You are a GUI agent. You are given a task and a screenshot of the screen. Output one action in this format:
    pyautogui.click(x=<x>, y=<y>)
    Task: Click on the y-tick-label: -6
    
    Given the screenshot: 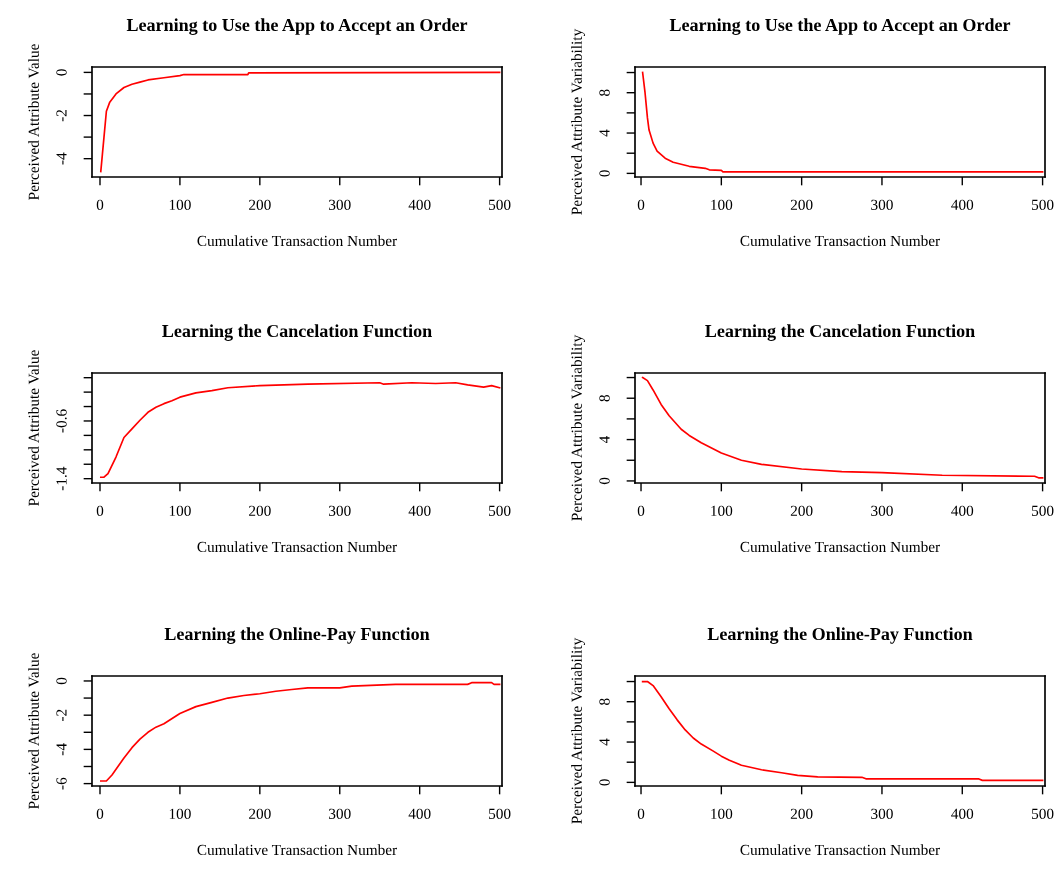 What is the action you would take?
    pyautogui.click(x=61, y=783)
    